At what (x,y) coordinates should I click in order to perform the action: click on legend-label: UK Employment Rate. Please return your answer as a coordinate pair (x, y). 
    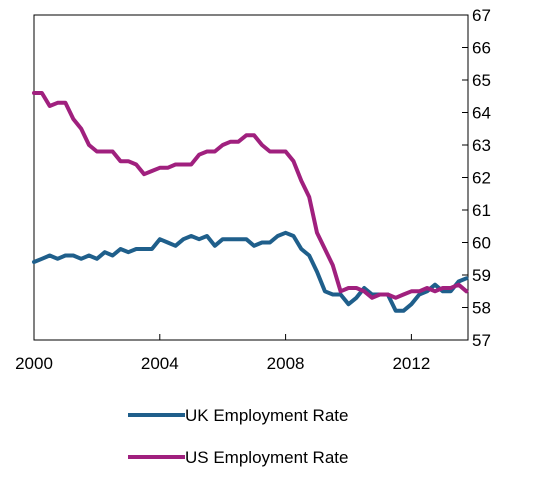
    Looking at the image, I should click on (266, 415).